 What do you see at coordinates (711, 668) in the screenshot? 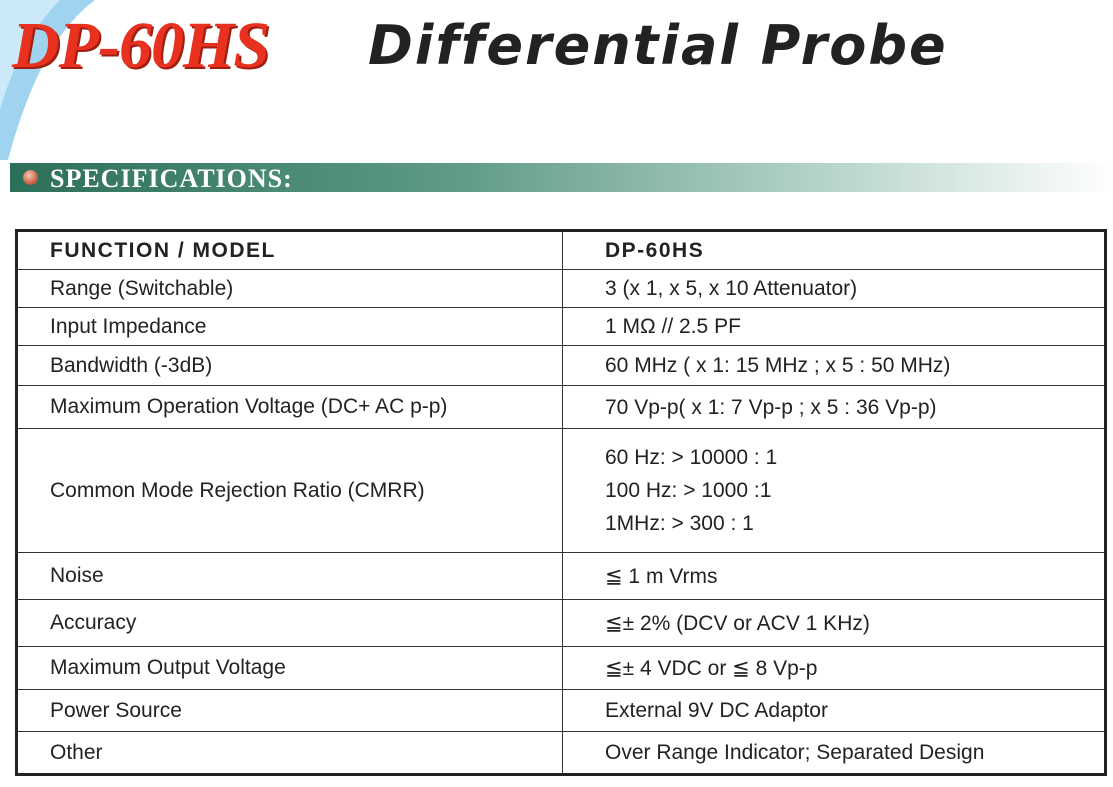
I see `spec-line: ≦± 4 VDC or ≦ 8 Vp-p` at bounding box center [711, 668].